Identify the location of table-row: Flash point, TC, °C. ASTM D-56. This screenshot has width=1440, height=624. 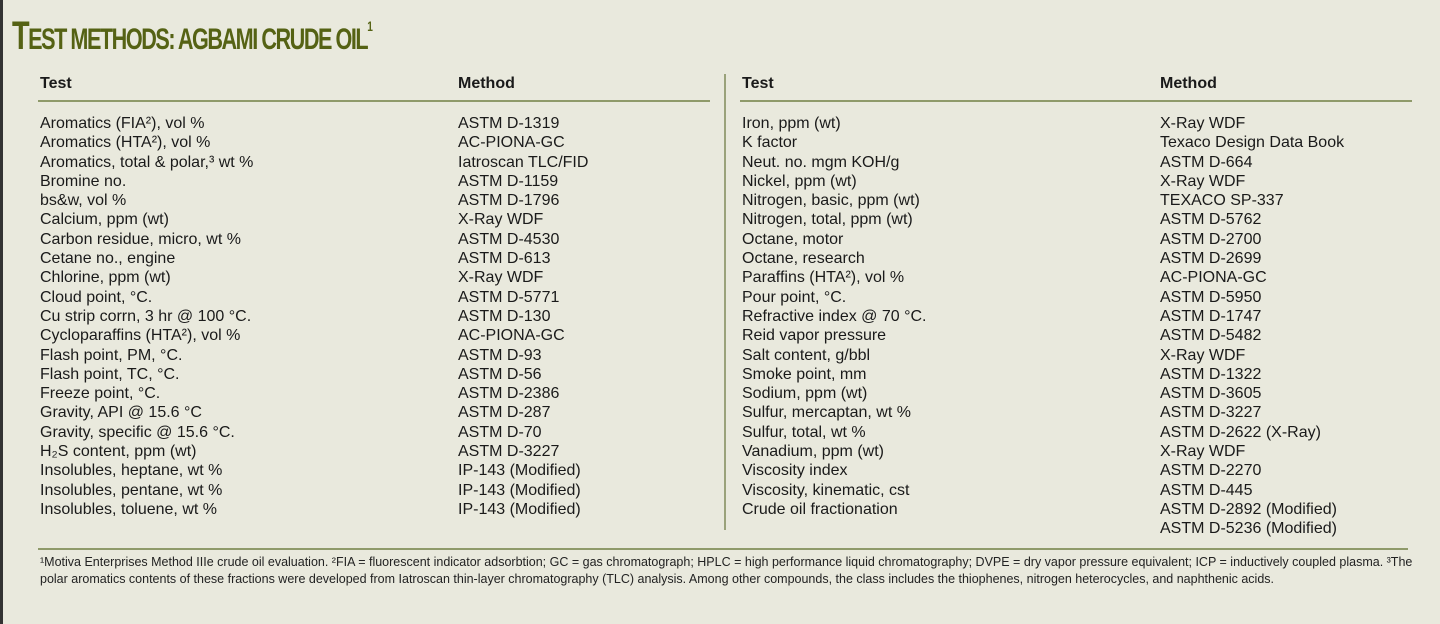
(374, 374).